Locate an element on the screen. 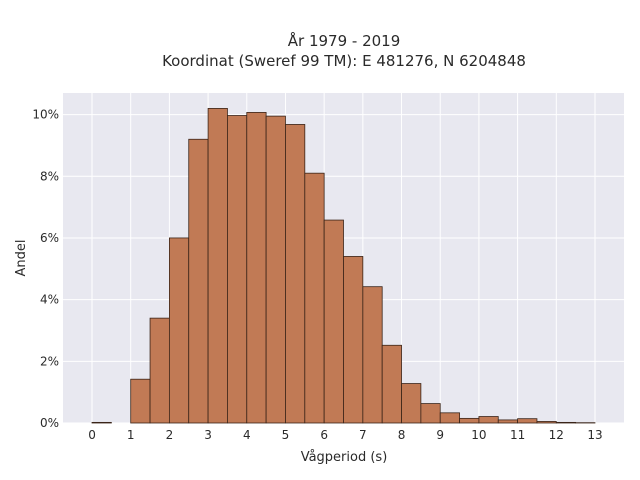 The width and height of the screenshot is (640, 480). x-tick-label: 2 is located at coordinates (170, 435).